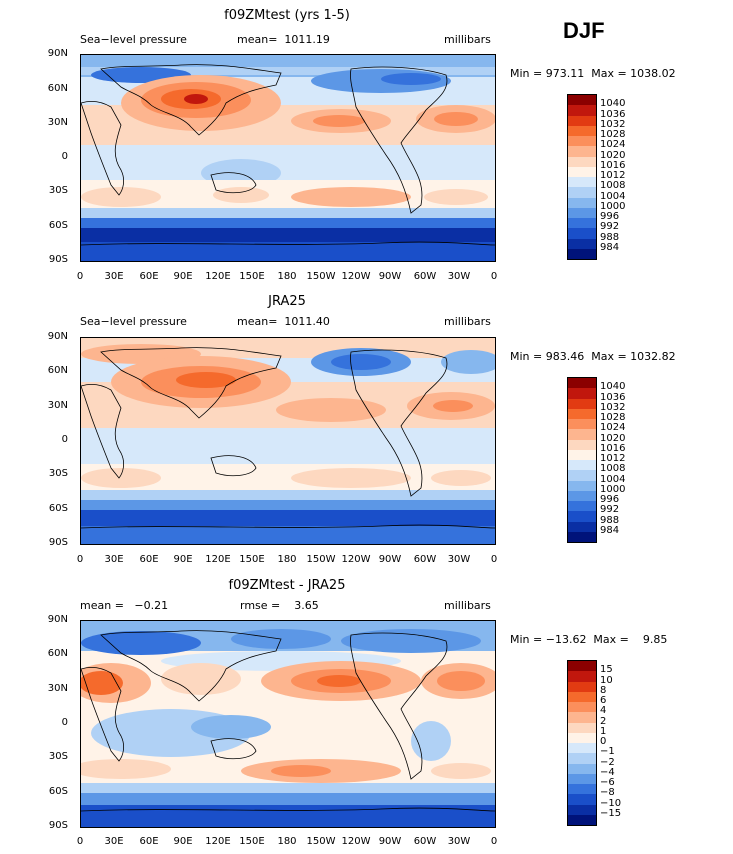 The image size is (733, 854). Describe the element at coordinates (58, 791) in the screenshot. I see `panel-3-lat-60s: 60S` at that location.